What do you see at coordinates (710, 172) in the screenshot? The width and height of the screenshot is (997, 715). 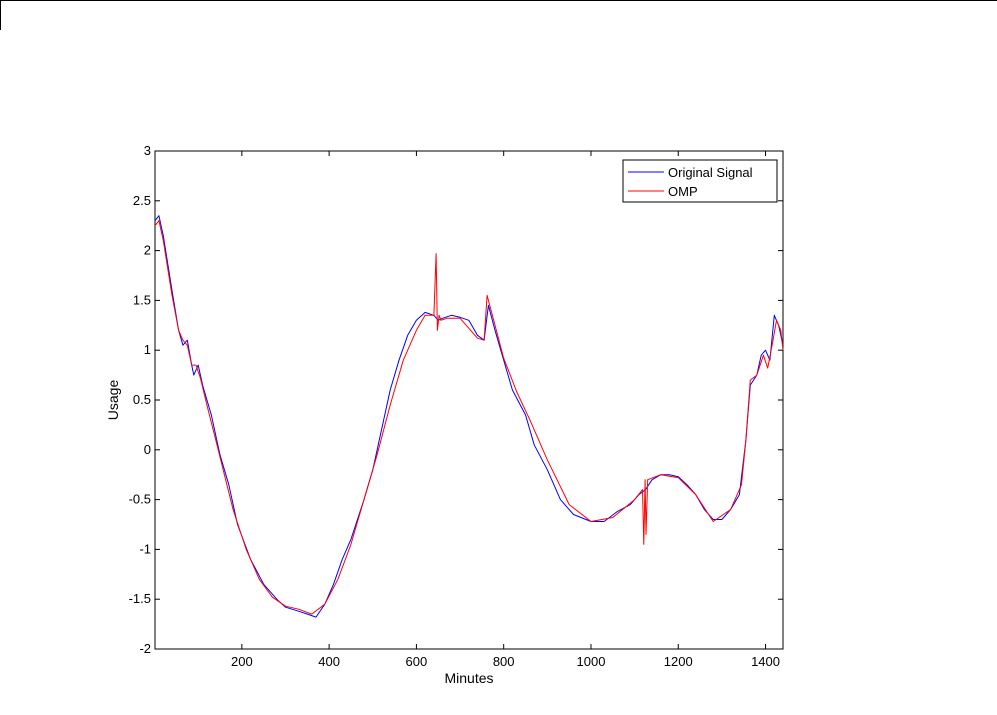 I see `legend-label-original-signal: Original Signal` at bounding box center [710, 172].